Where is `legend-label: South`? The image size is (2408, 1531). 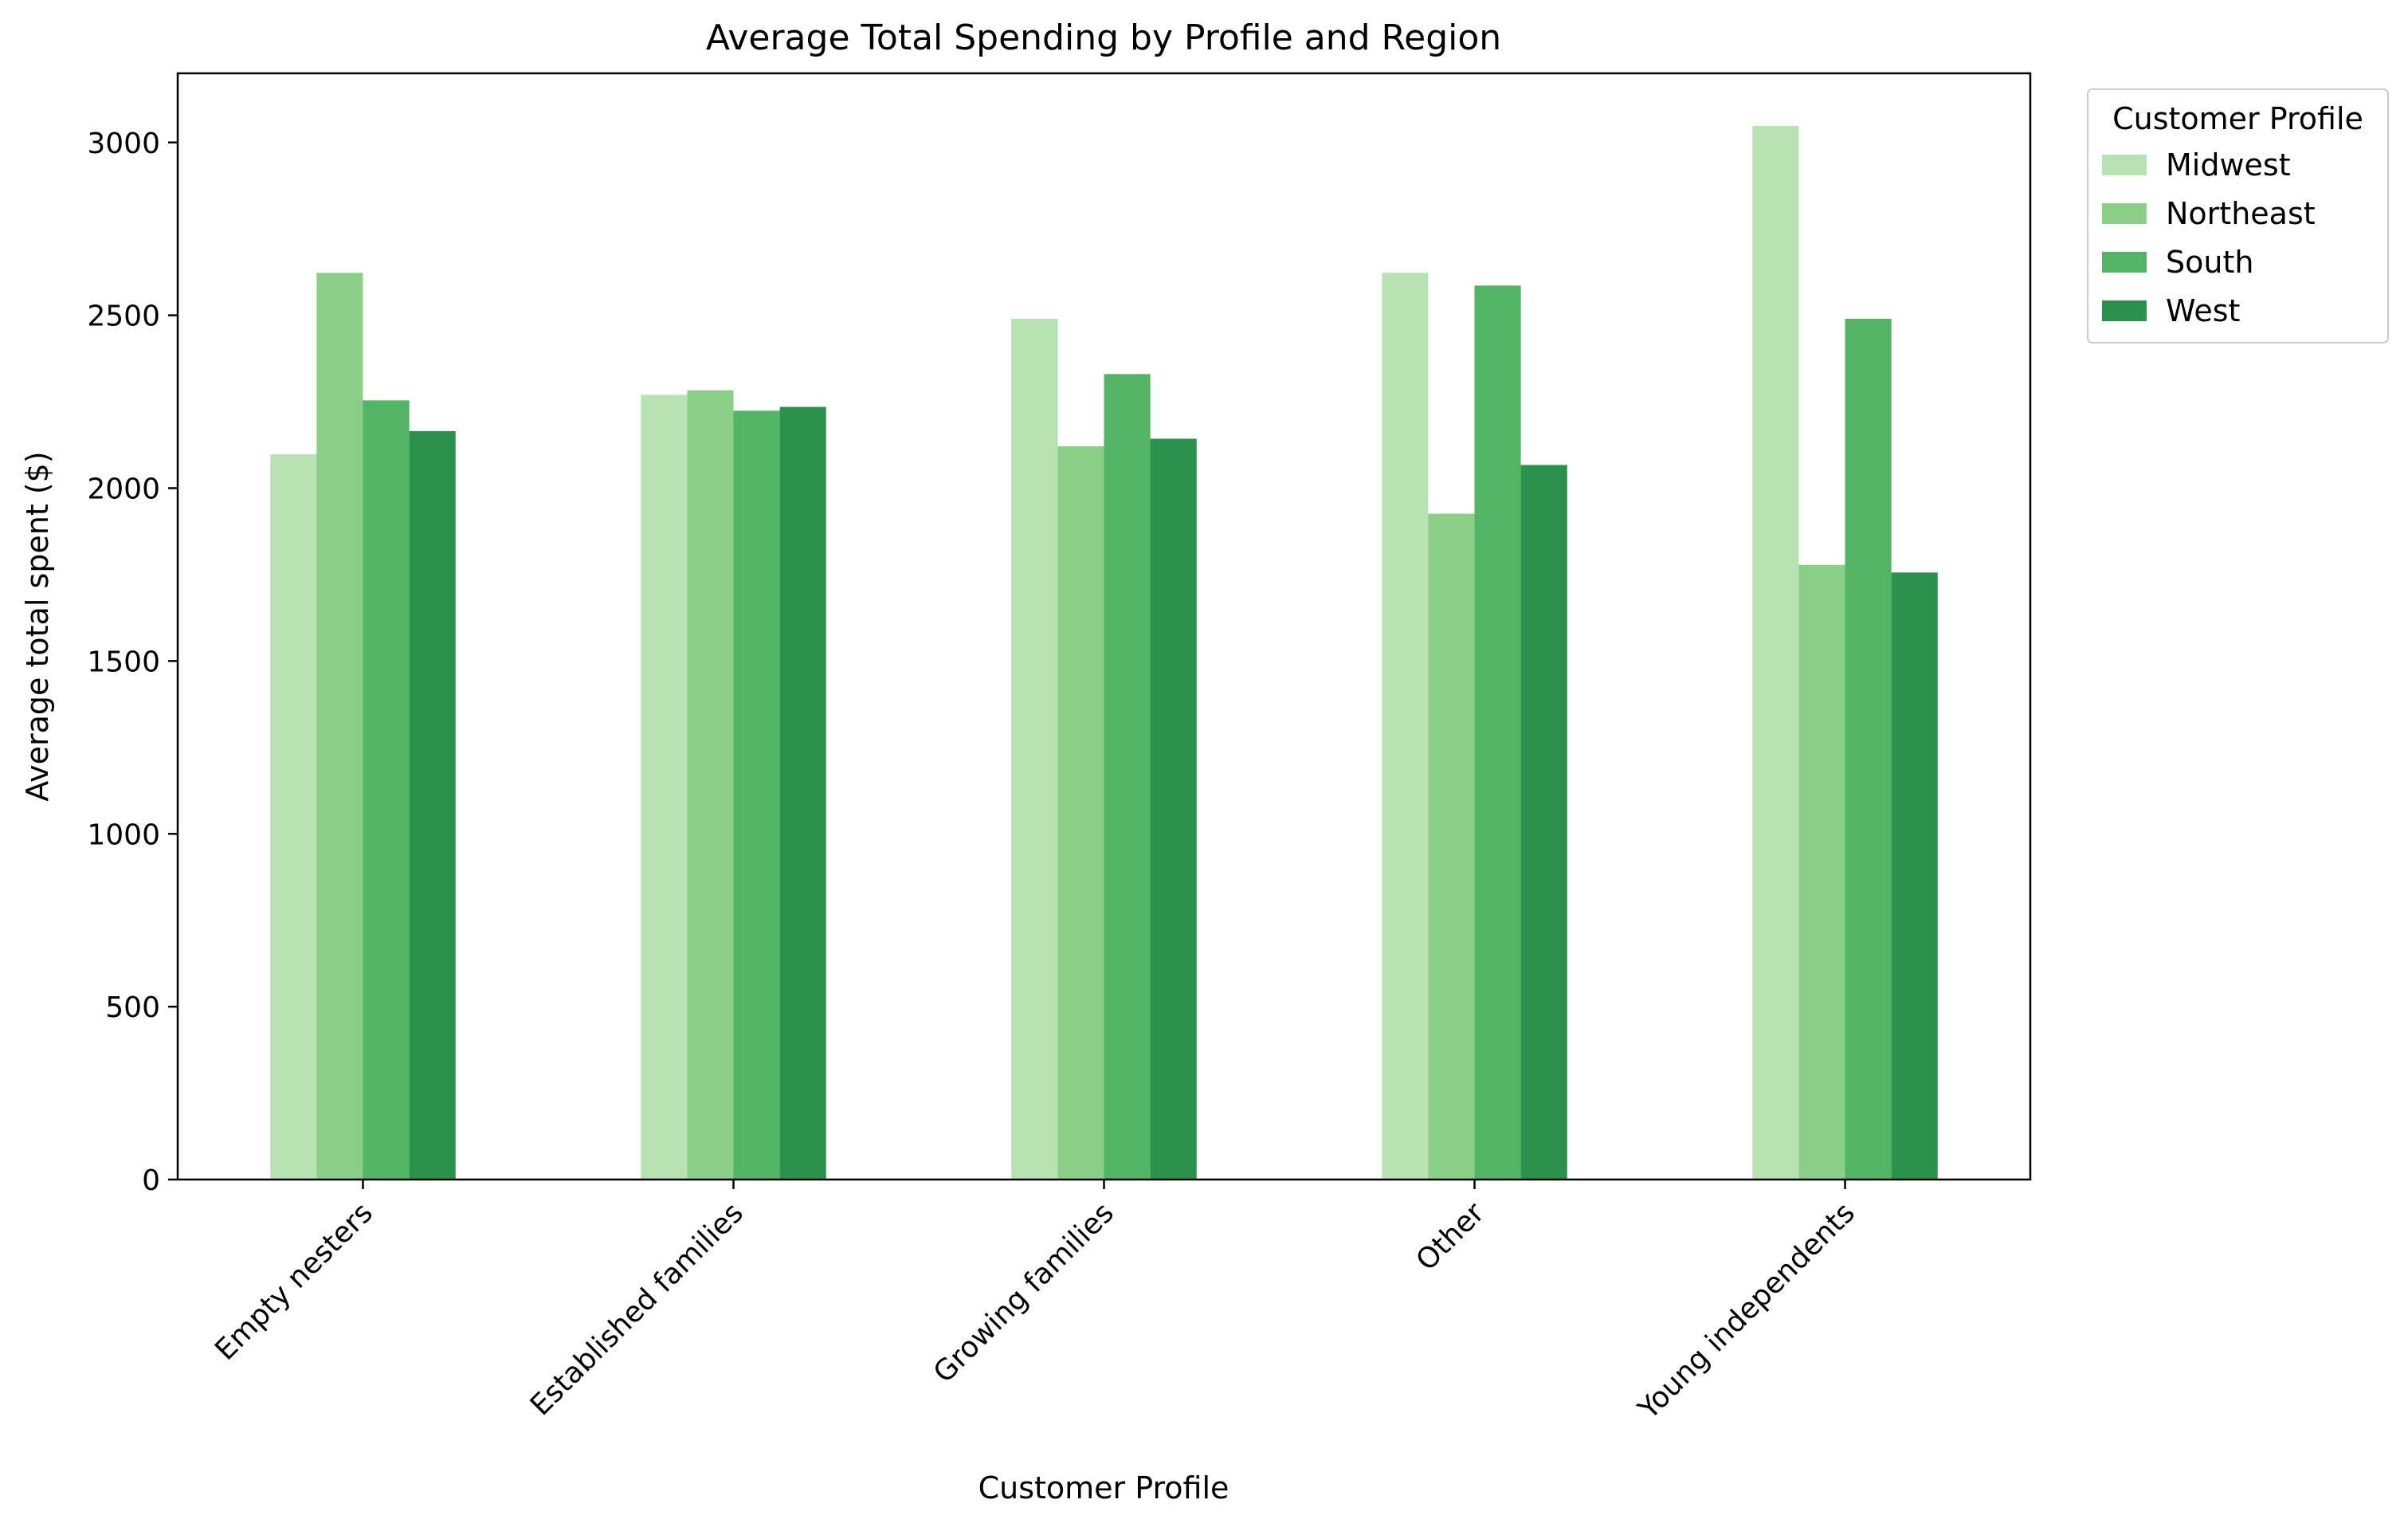
legend-label: South is located at coordinates (2209, 262).